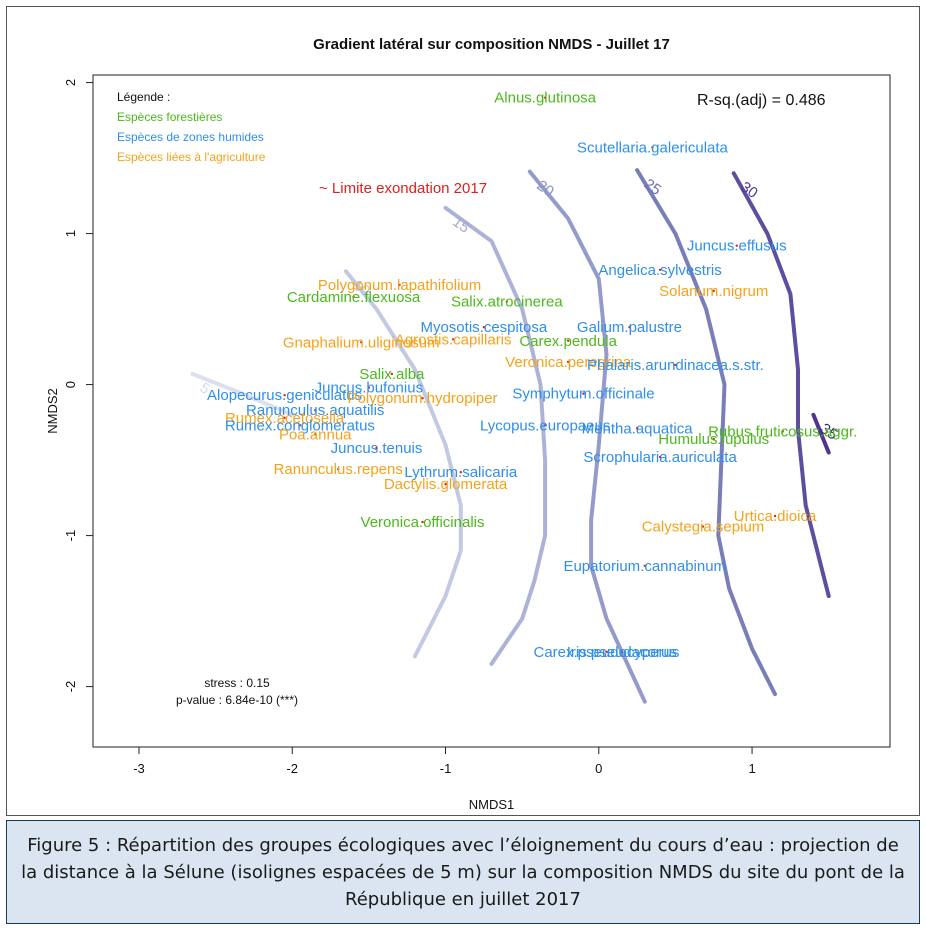 The width and height of the screenshot is (926, 930). I want to click on y-tick-label: -2, so click(70, 687).